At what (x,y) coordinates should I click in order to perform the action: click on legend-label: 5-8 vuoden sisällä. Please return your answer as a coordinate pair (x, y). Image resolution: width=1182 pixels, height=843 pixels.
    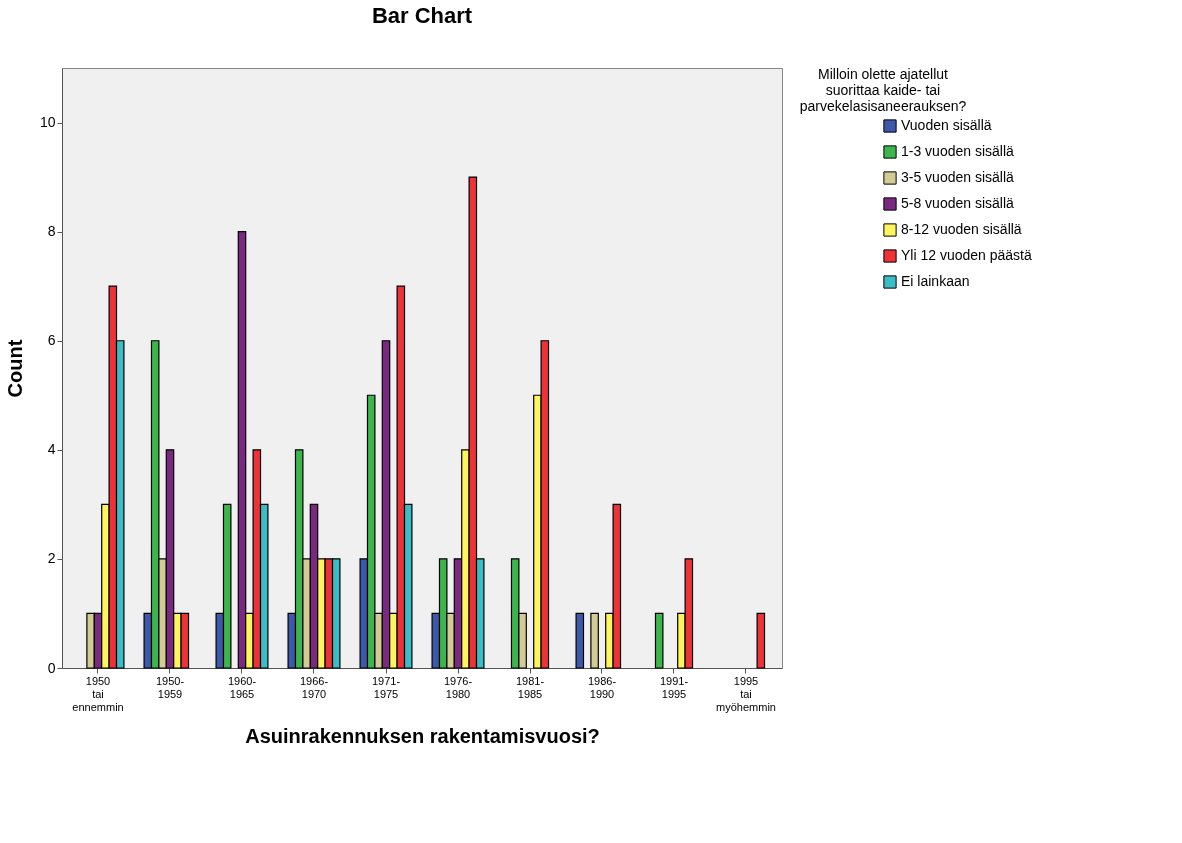
    Looking at the image, I should click on (958, 203).